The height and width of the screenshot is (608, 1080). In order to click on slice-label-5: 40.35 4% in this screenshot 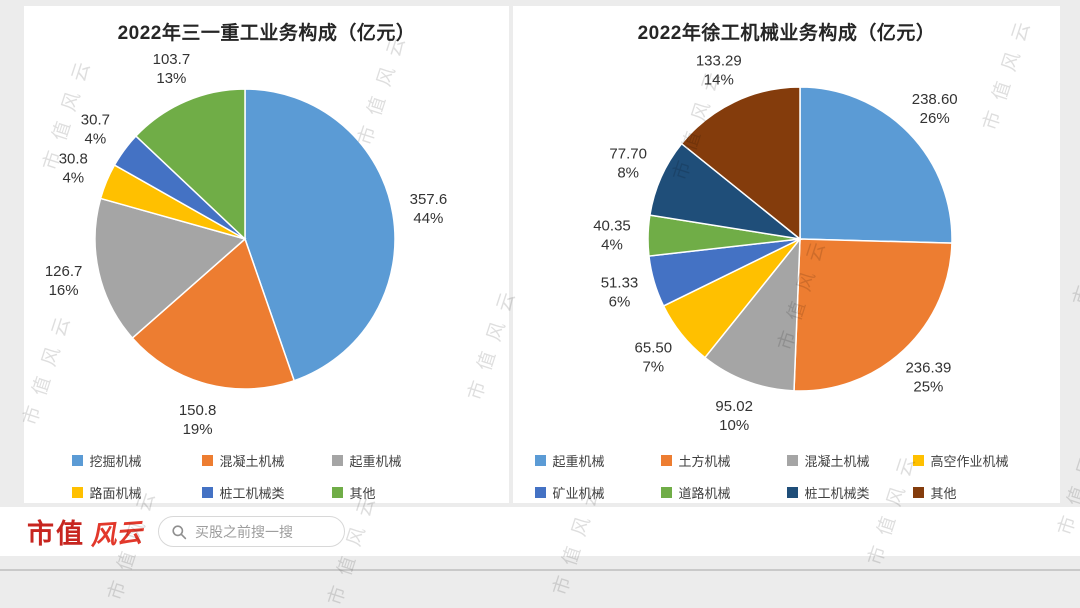, I will do `click(612, 236)`.